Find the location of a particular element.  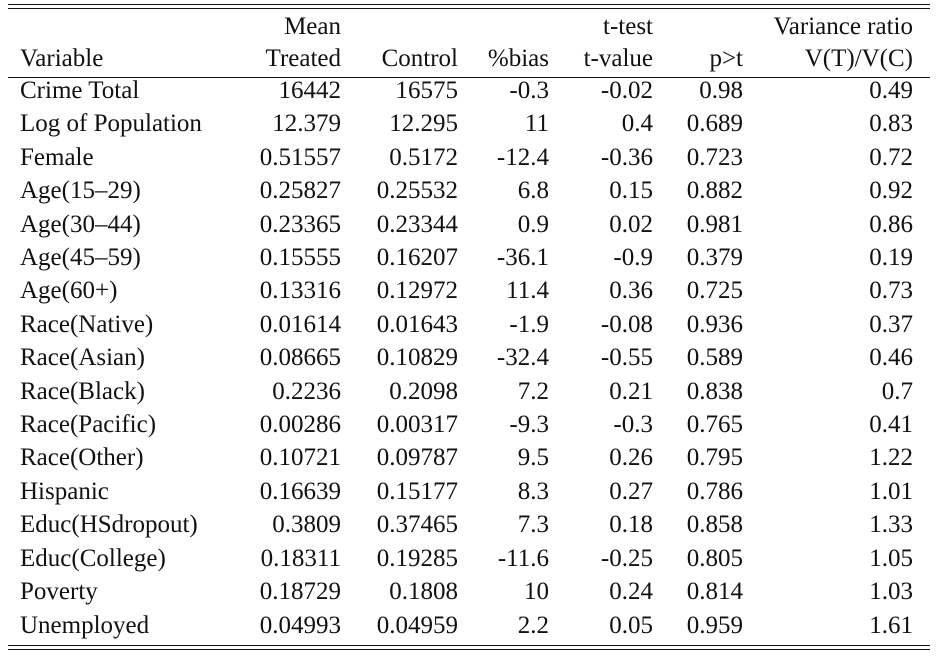

header-variable: Variable is located at coordinates (62, 58).